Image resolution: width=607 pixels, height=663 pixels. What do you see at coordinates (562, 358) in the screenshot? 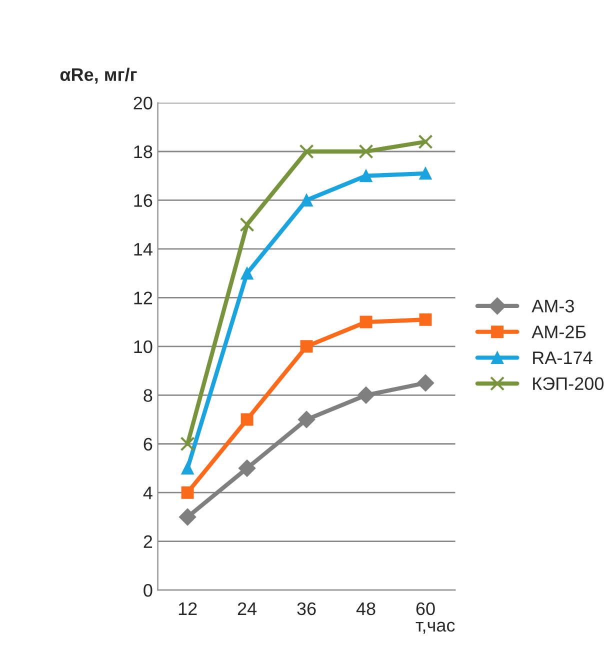
I see `legend-label: RA-174` at bounding box center [562, 358].